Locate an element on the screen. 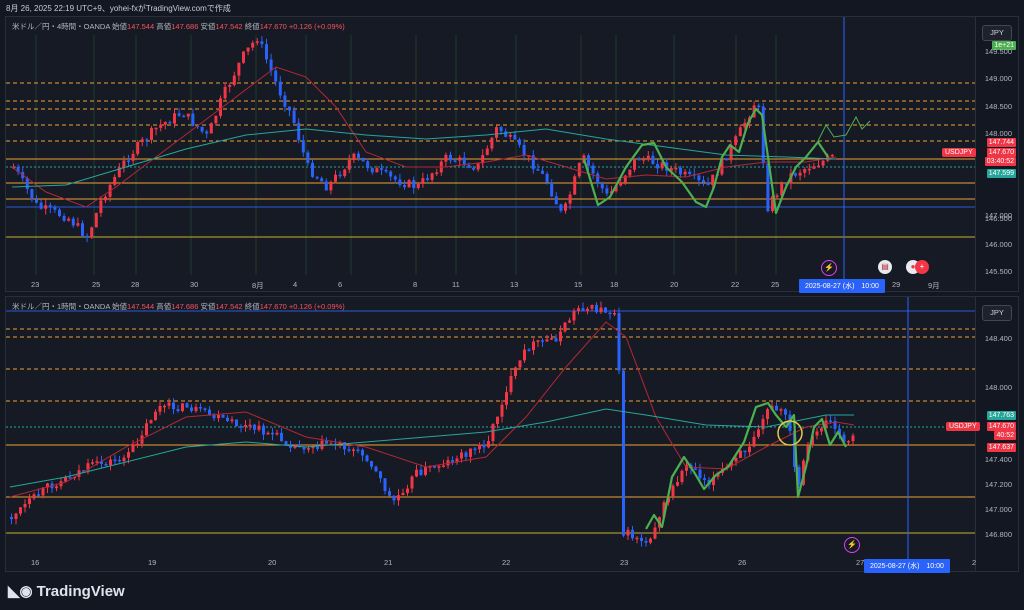  moving-average-line is located at coordinates (424, 158).